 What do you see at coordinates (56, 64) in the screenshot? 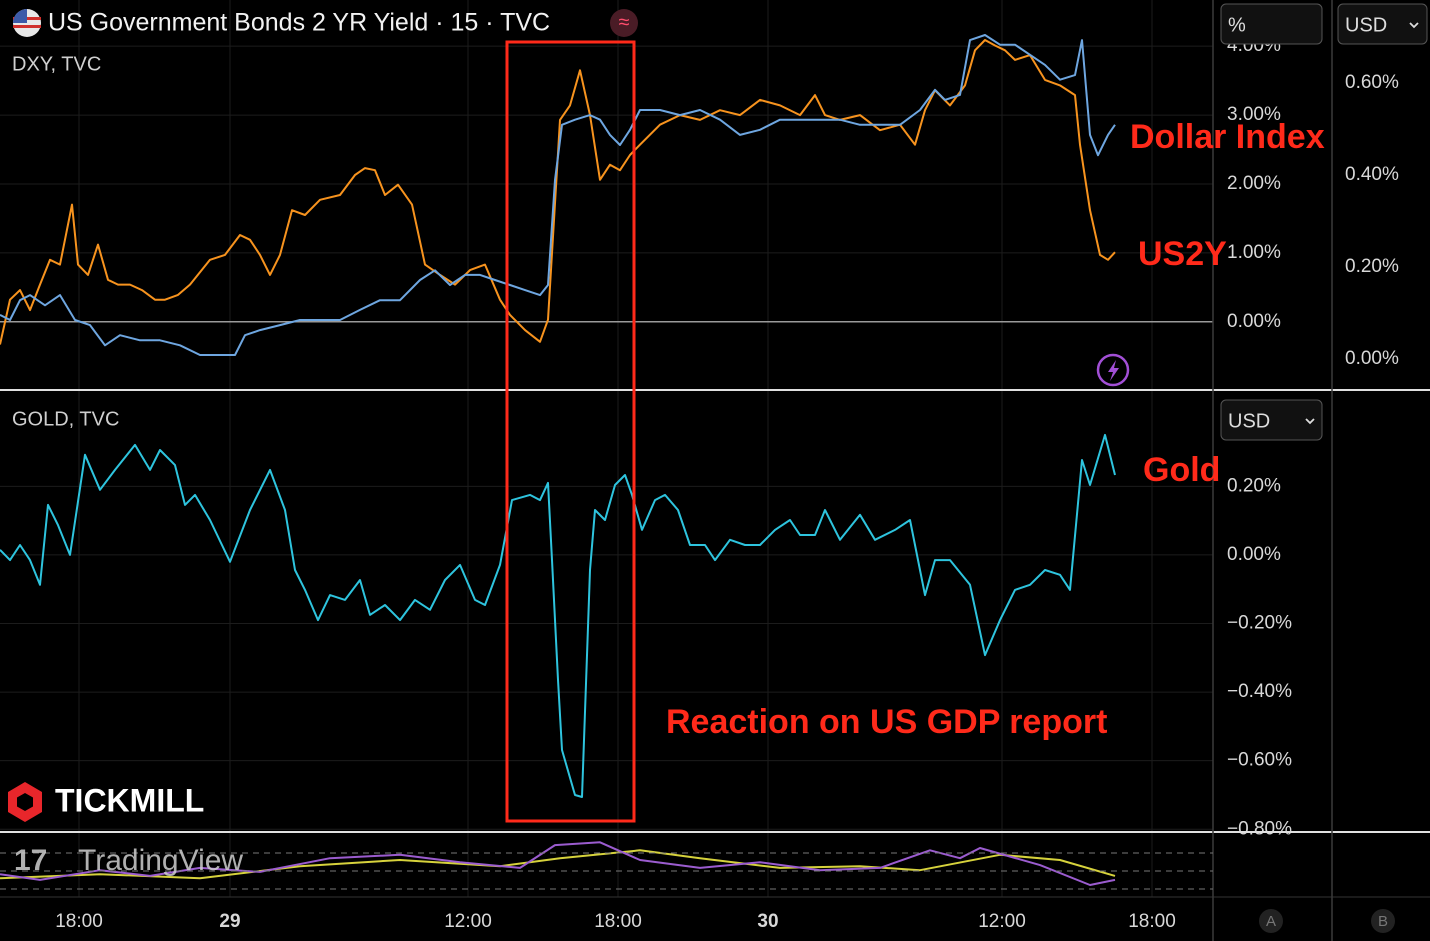
I see `series-label: DXY, TVC` at bounding box center [56, 64].